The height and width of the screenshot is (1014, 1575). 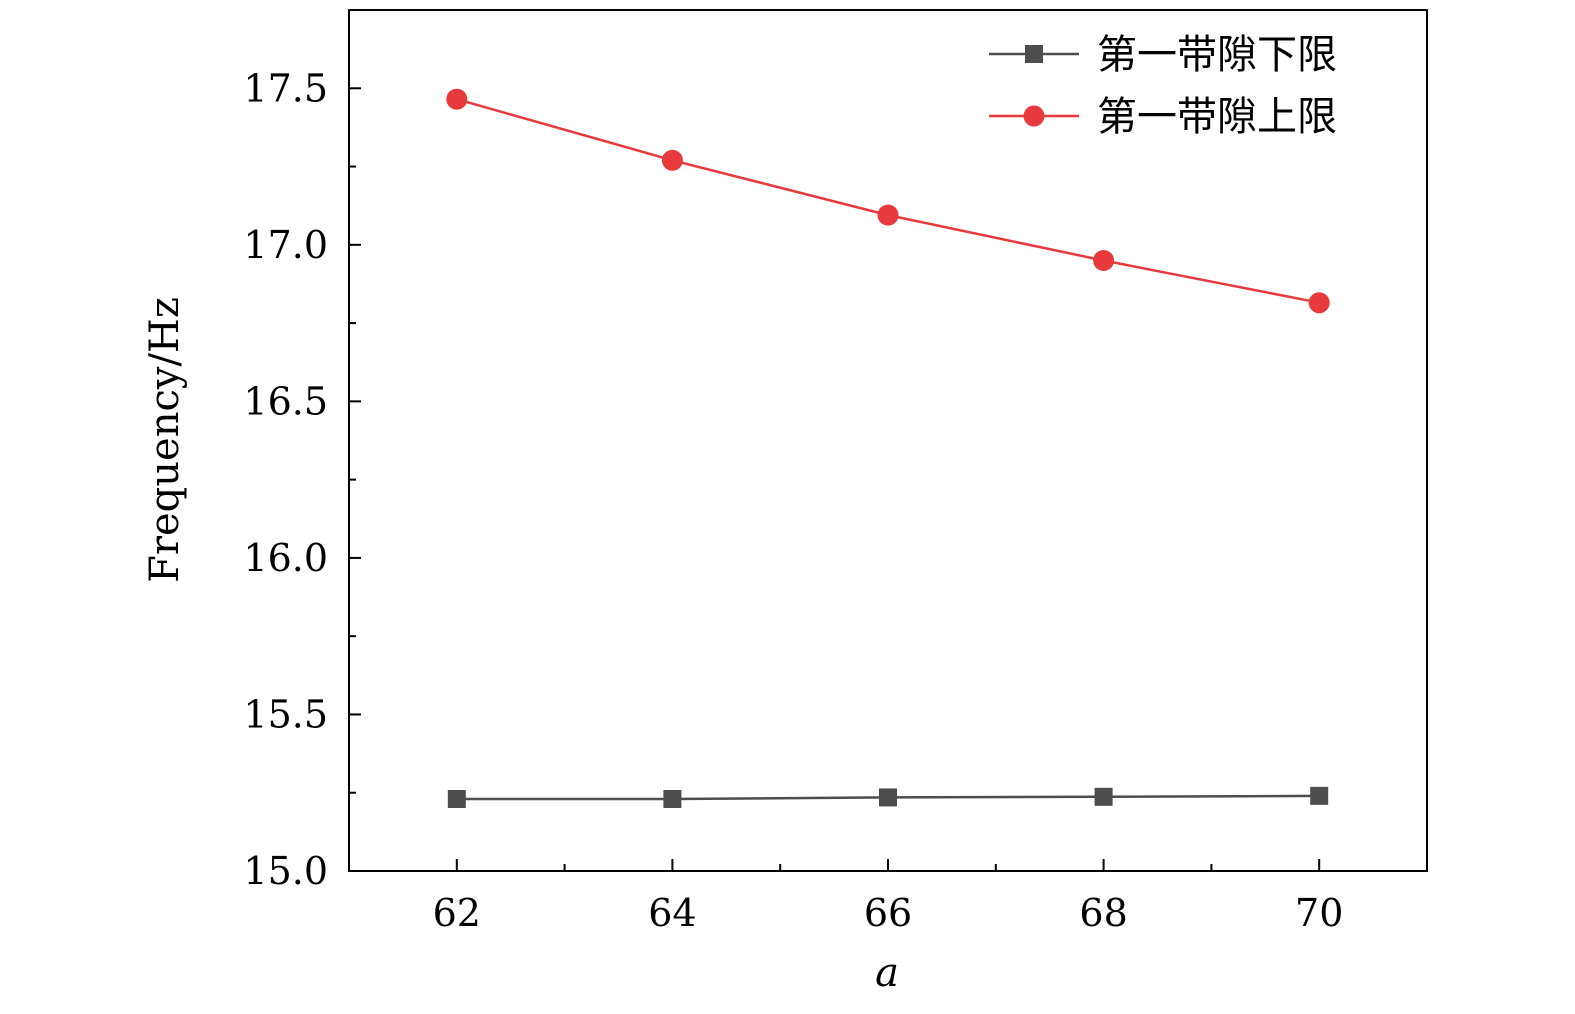 What do you see at coordinates (457, 913) in the screenshot?
I see `x-tick-label: 62` at bounding box center [457, 913].